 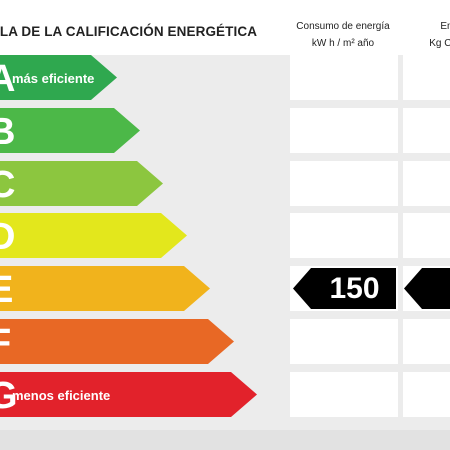 What do you see at coordinates (61, 395) in the screenshot?
I see `class-description: menos eficiente` at bounding box center [61, 395].